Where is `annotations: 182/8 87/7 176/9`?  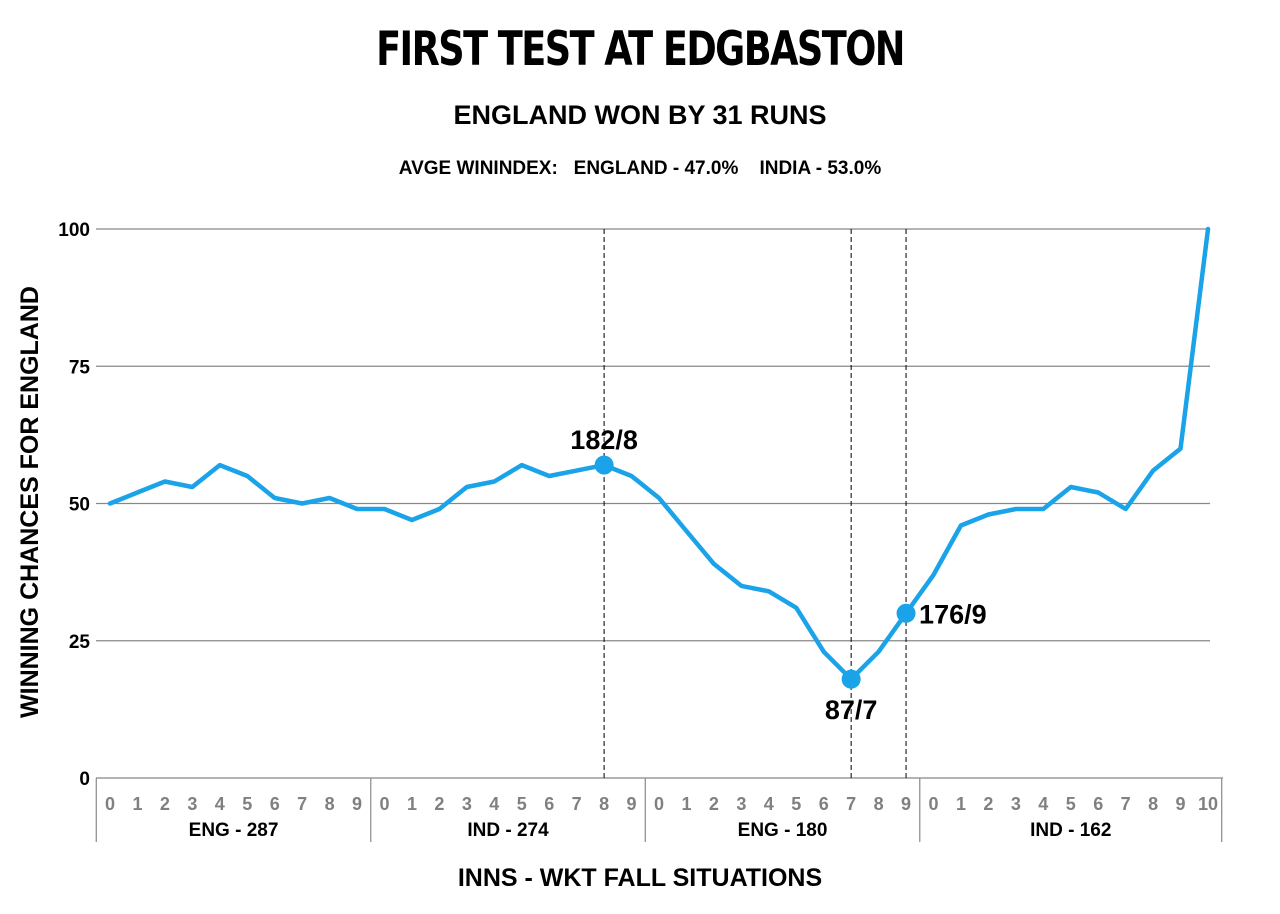
annotations: 182/8 87/7 176/9 is located at coordinates (778, 575).